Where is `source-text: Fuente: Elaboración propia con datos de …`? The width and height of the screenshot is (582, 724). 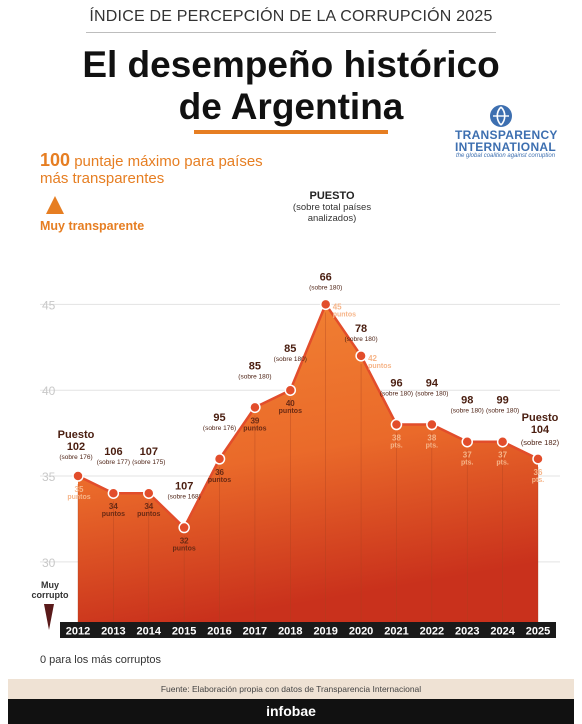 source-text: Fuente: Elaboración propia con datos de … is located at coordinates (291, 689).